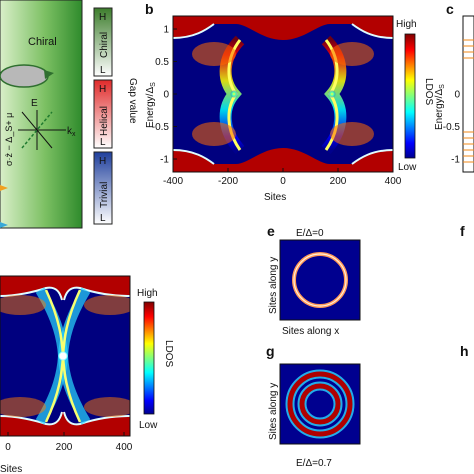 The image size is (474, 474). I want to click on panel-g: g Sites along y E/Δ=0.7, so click(313, 406).